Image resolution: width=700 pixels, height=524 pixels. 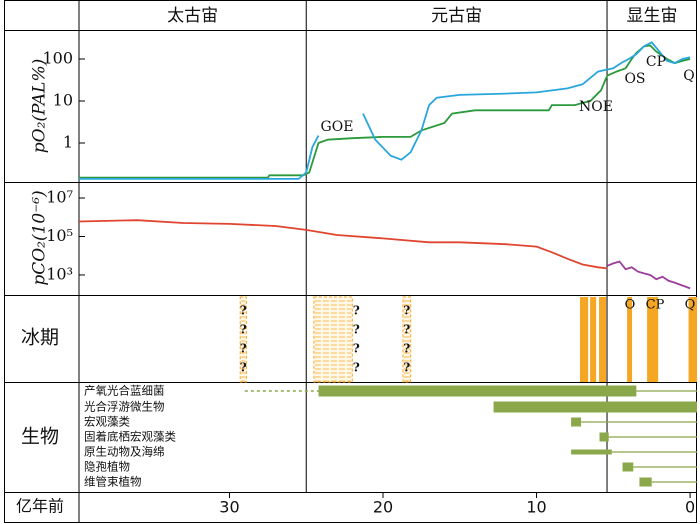 What do you see at coordinates (40, 338) in the screenshot?
I see `row-label: 冰期` at bounding box center [40, 338].